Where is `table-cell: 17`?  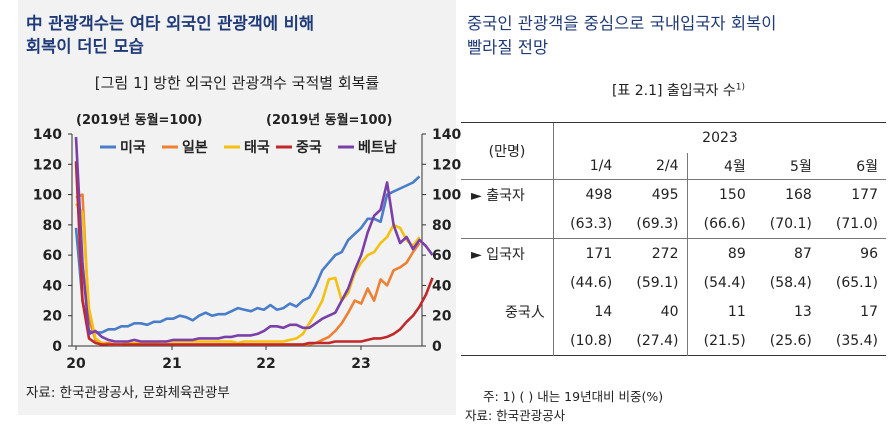 table-cell: 17 is located at coordinates (869, 312).